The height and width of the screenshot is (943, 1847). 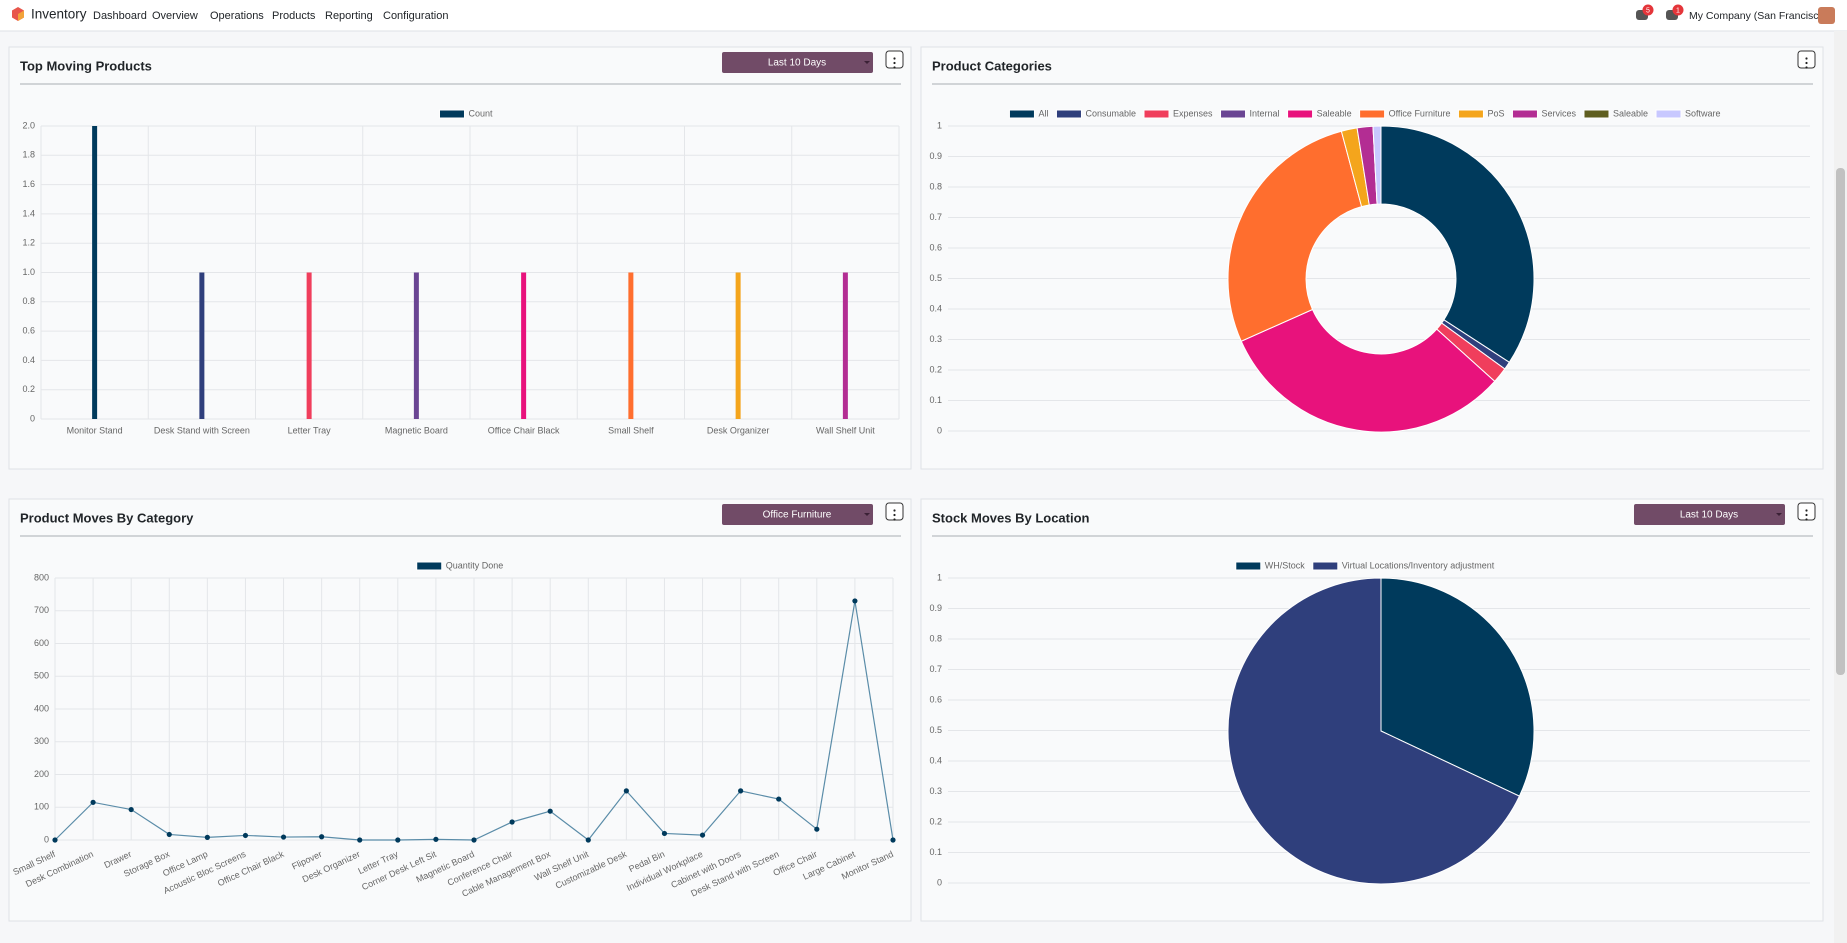 I want to click on legend-label: Expenses, so click(x=1193, y=113).